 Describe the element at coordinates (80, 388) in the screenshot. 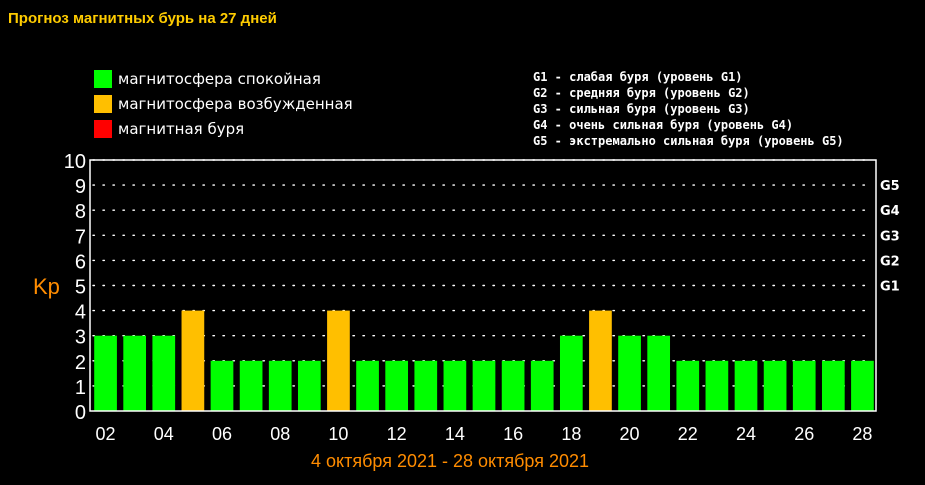

I see `y-tick-label: 1` at that location.